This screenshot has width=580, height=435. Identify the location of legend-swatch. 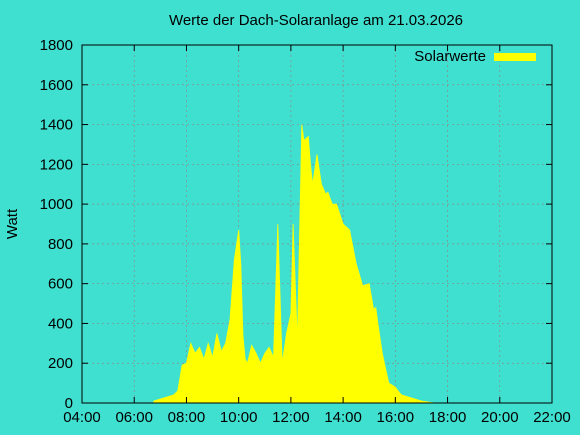
(515, 57).